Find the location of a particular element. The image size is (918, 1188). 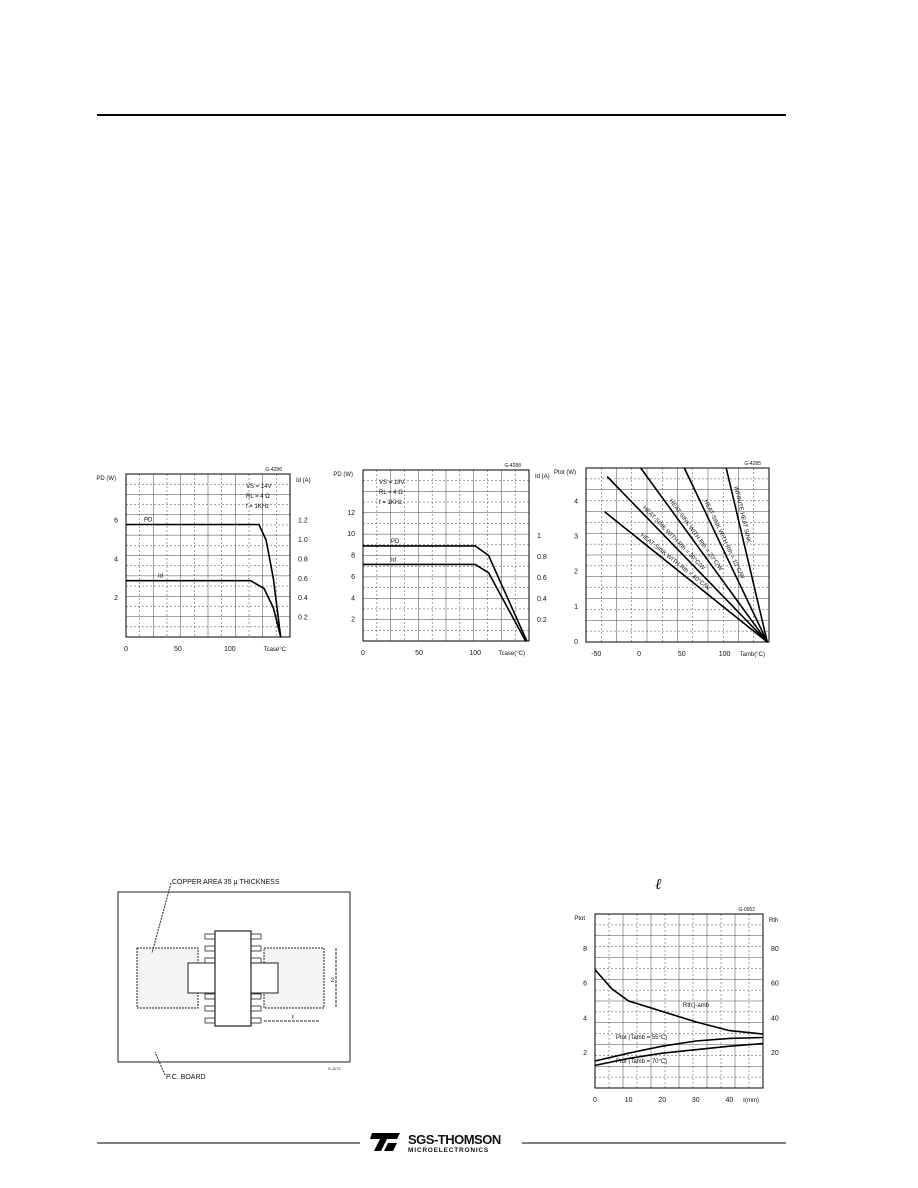

fig4-symbol: ℓ is located at coordinates (658, 885).